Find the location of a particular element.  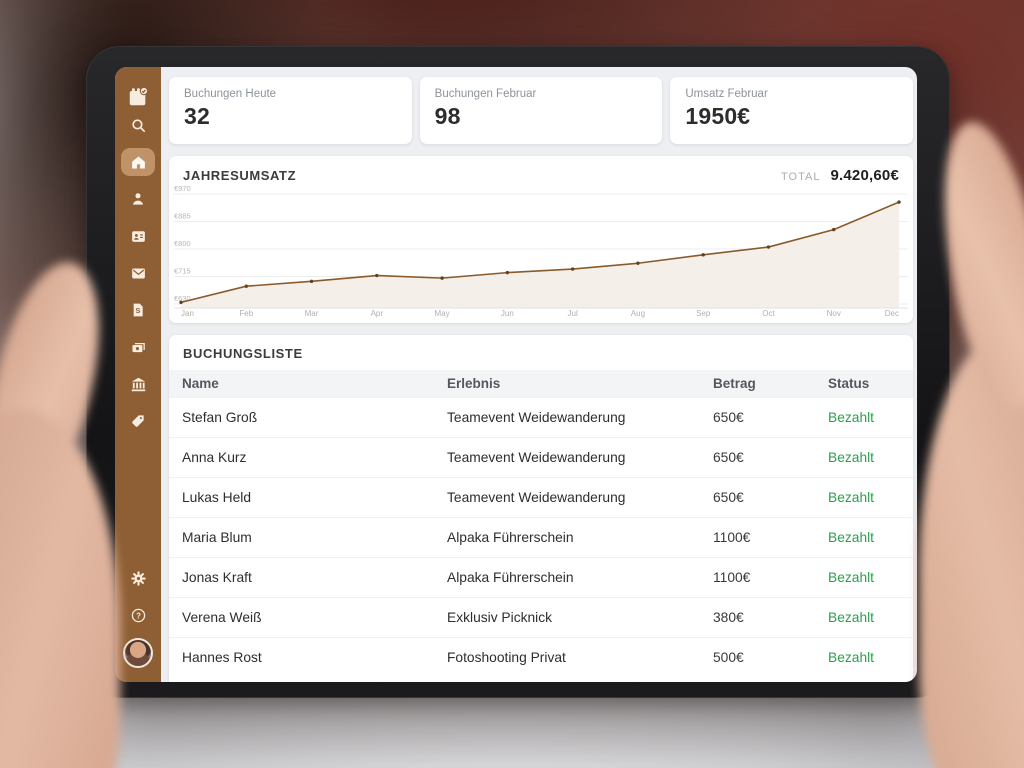

sidebar-nav: S is located at coordinates (138, 273).